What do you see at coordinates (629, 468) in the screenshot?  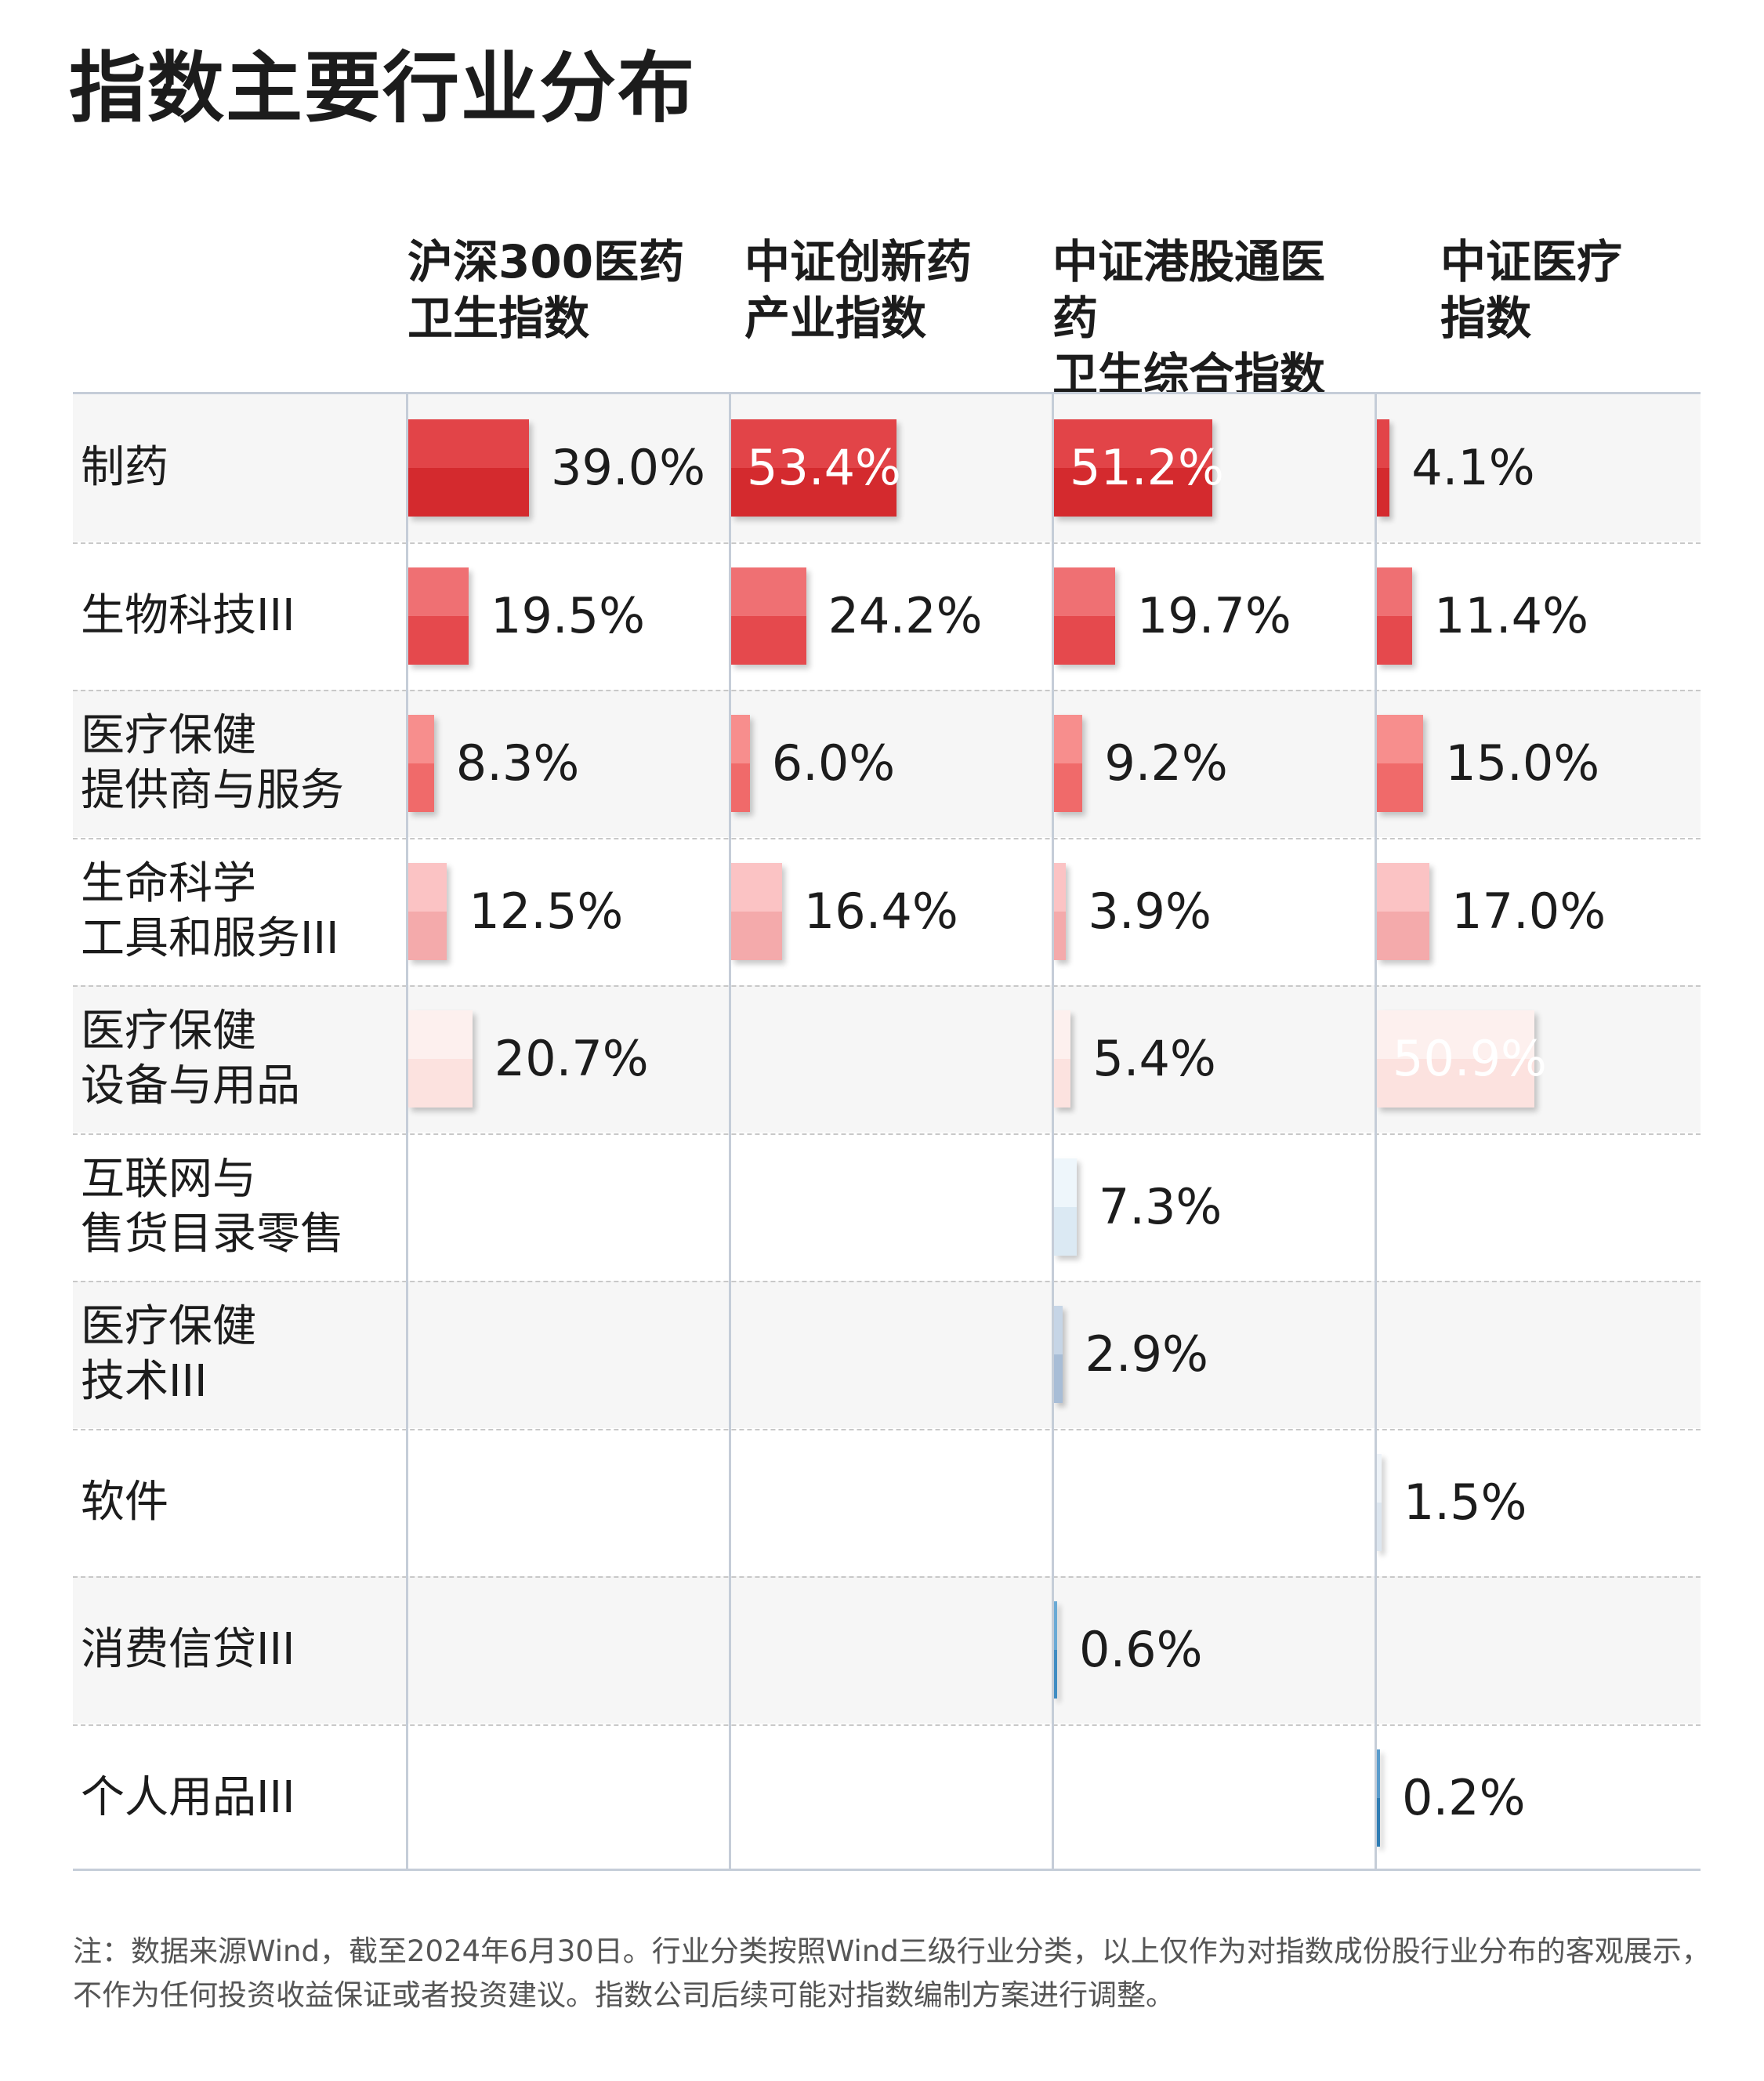 I see `data-label: 39.0%` at bounding box center [629, 468].